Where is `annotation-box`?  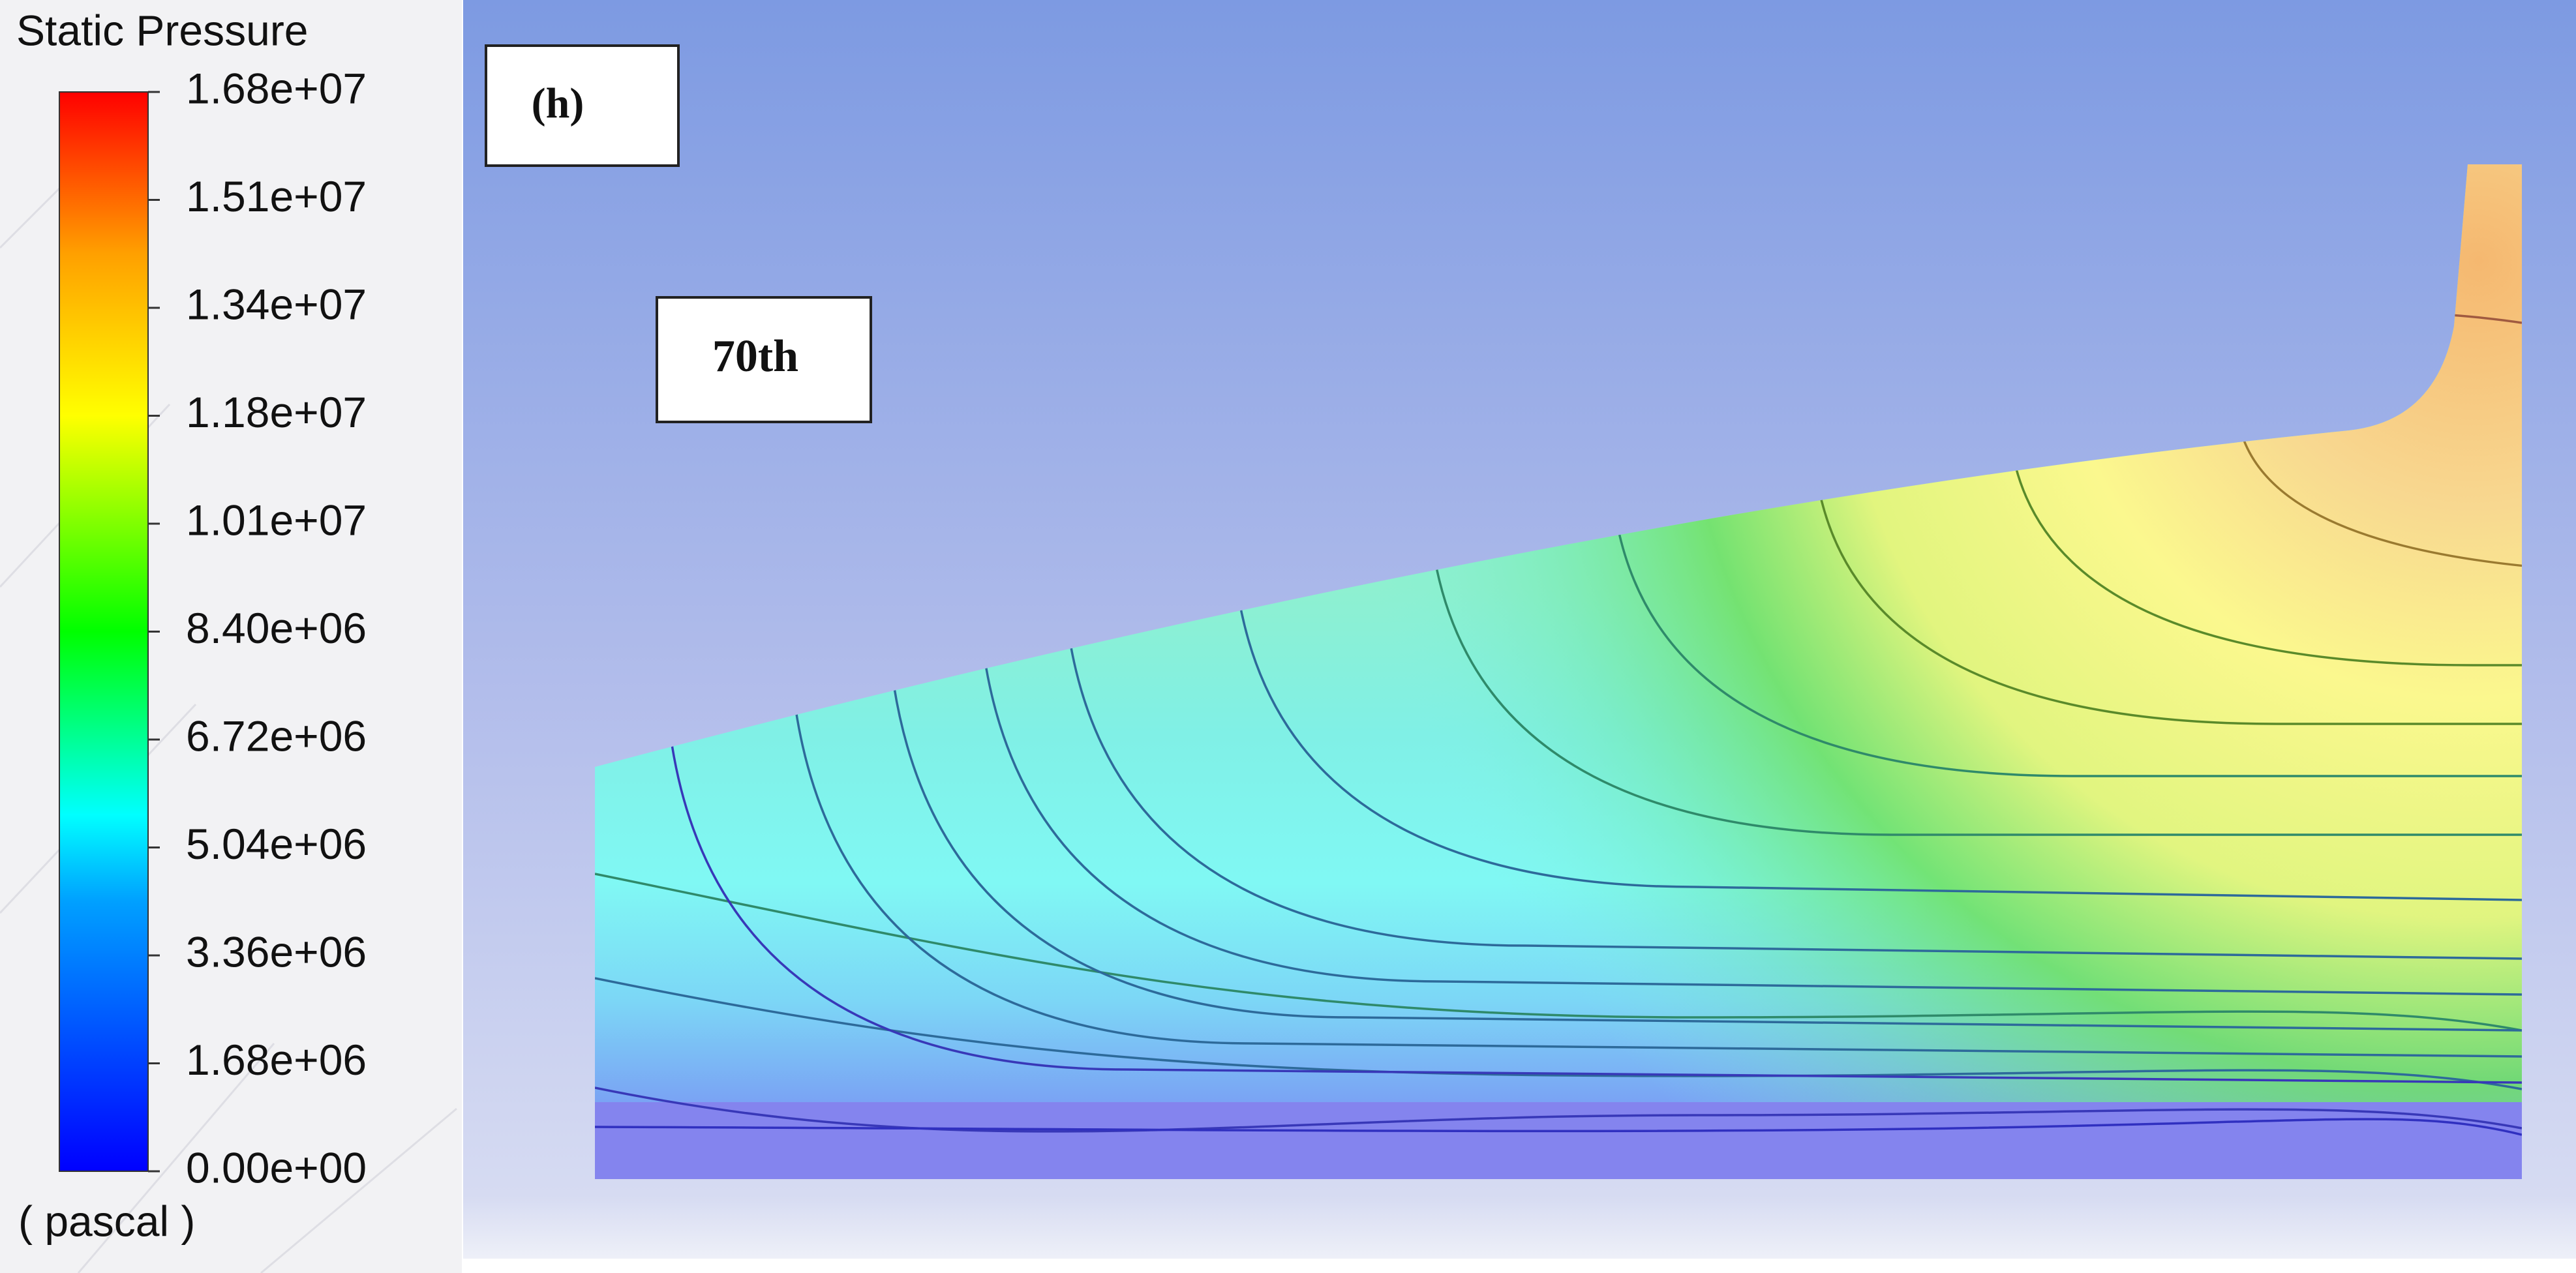
annotation-box is located at coordinates (764, 360).